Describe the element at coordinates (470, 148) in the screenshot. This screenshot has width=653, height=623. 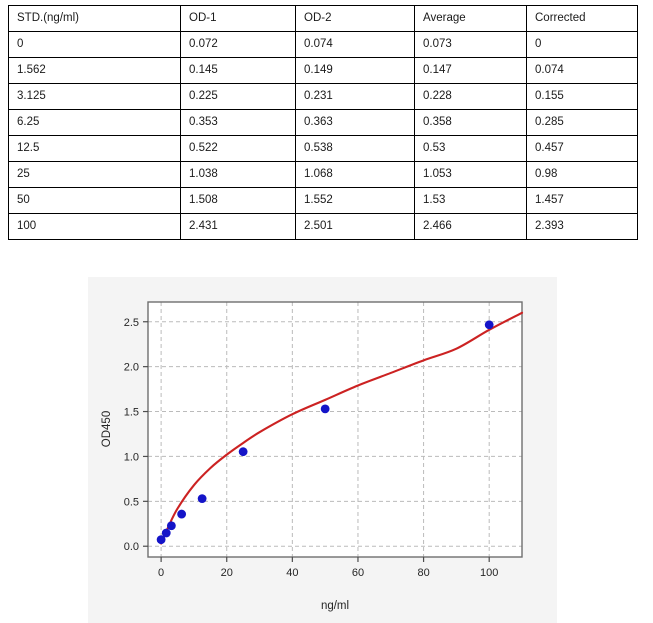
I see `cell-average: 0.53` at that location.